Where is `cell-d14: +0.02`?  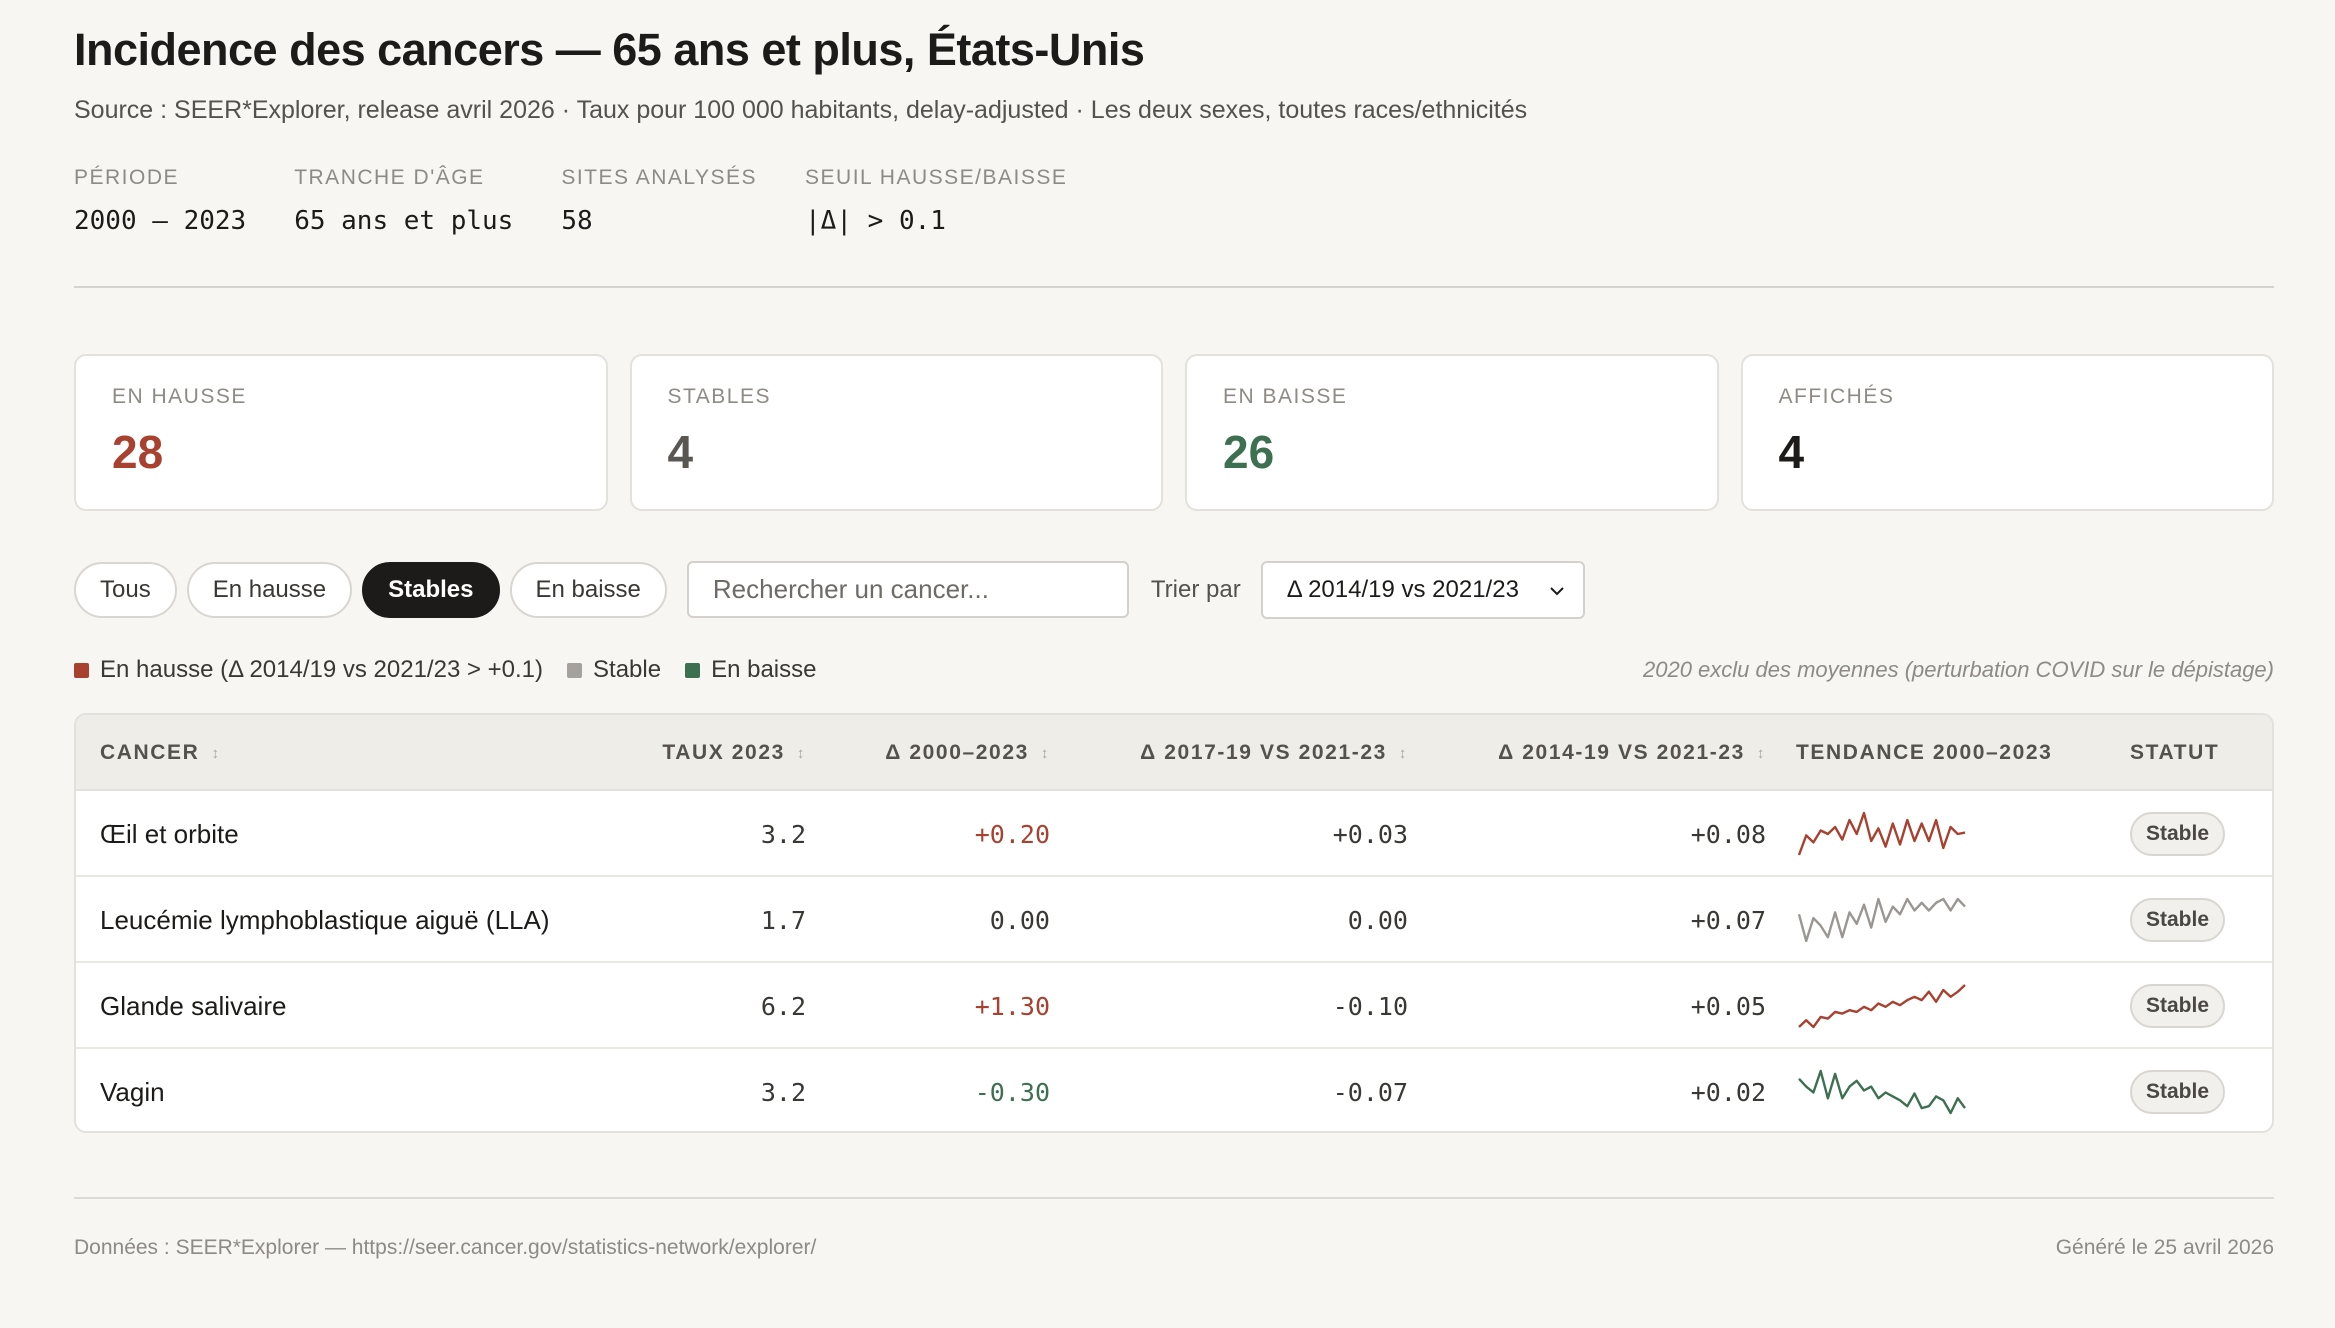
cell-d14: +0.02 is located at coordinates (1728, 1092).